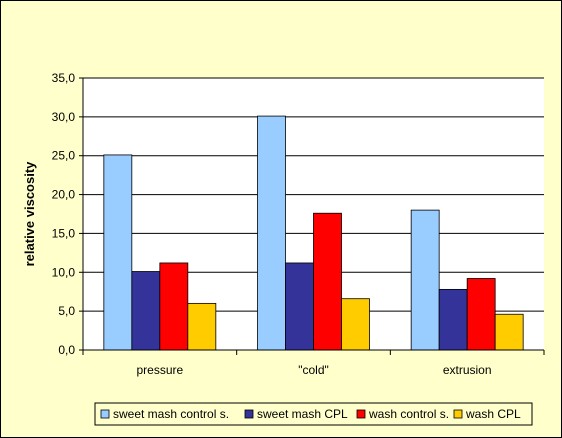  I want to click on legend-label: wash control s., so click(408, 414).